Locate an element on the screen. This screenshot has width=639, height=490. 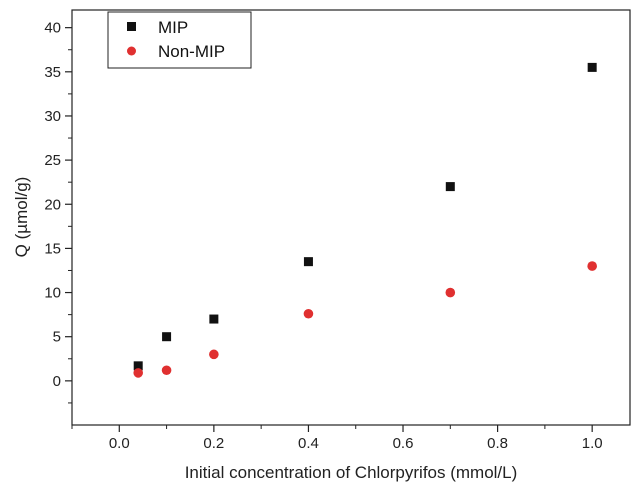
y-tick-label: 40 is located at coordinates (52, 28).